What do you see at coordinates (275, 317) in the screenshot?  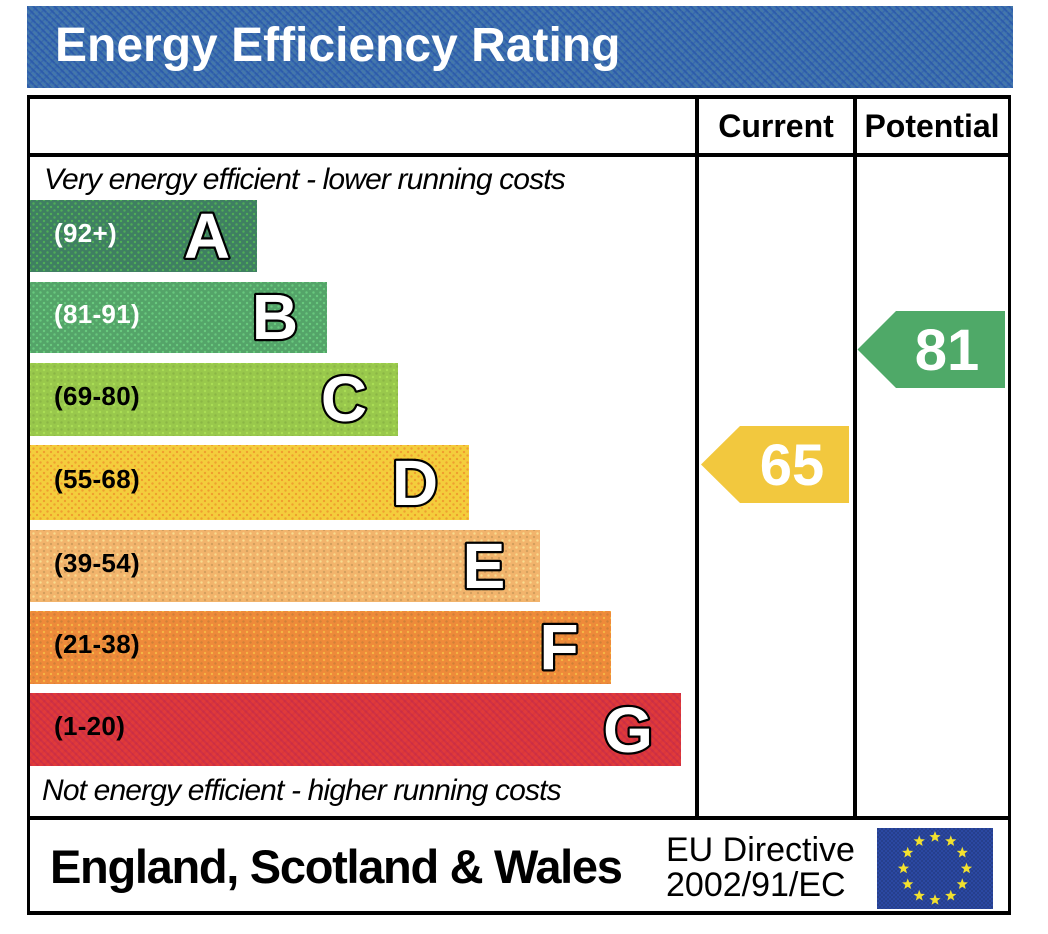 I see `svg-text: B` at bounding box center [275, 317].